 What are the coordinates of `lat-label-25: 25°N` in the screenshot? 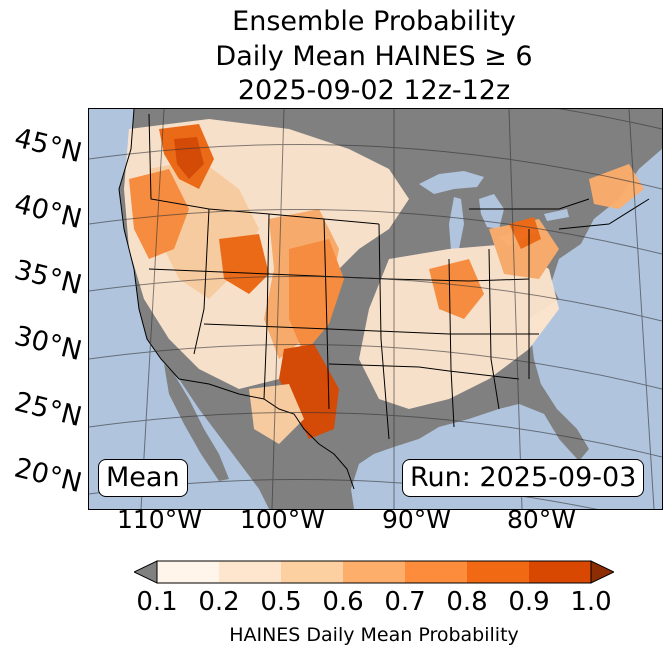 It's located at (48, 410).